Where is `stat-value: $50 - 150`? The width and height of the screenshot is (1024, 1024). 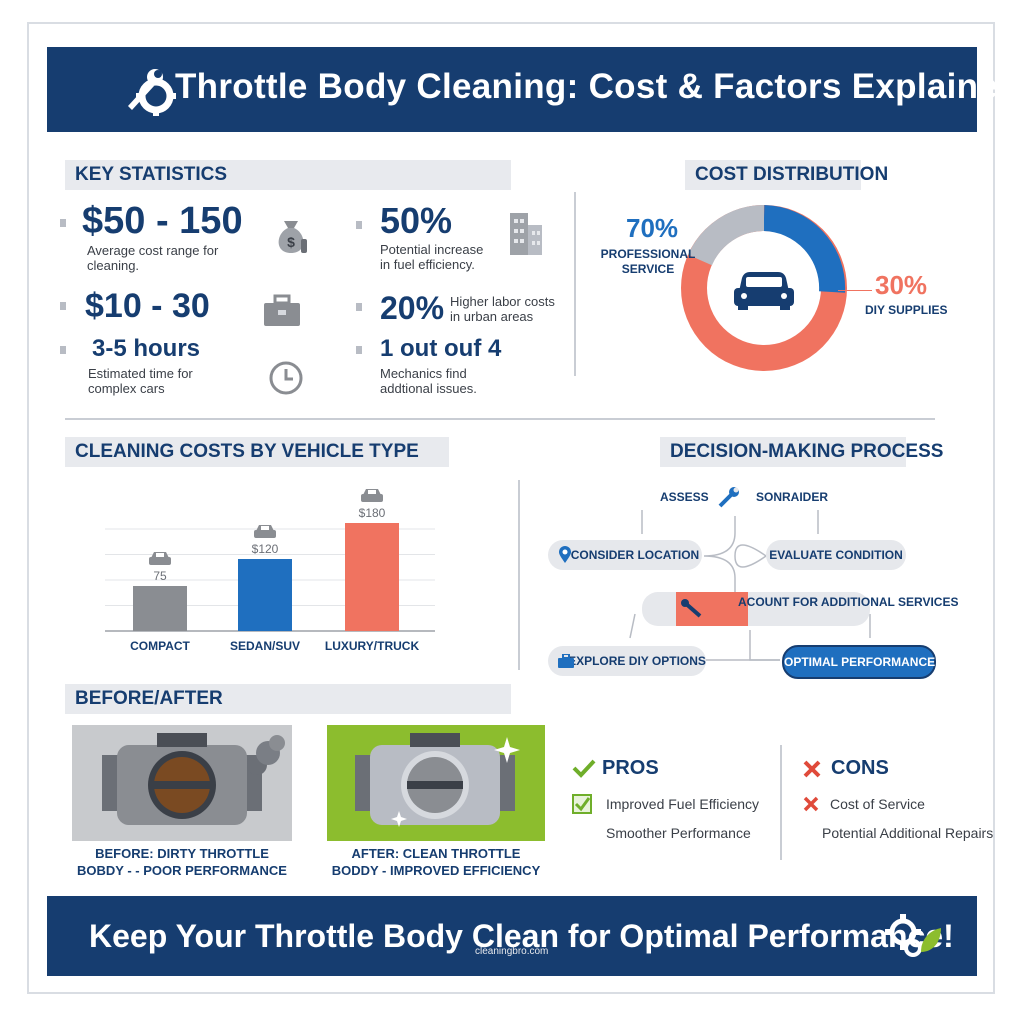
stat-value: $50 - 150 is located at coordinates (162, 221).